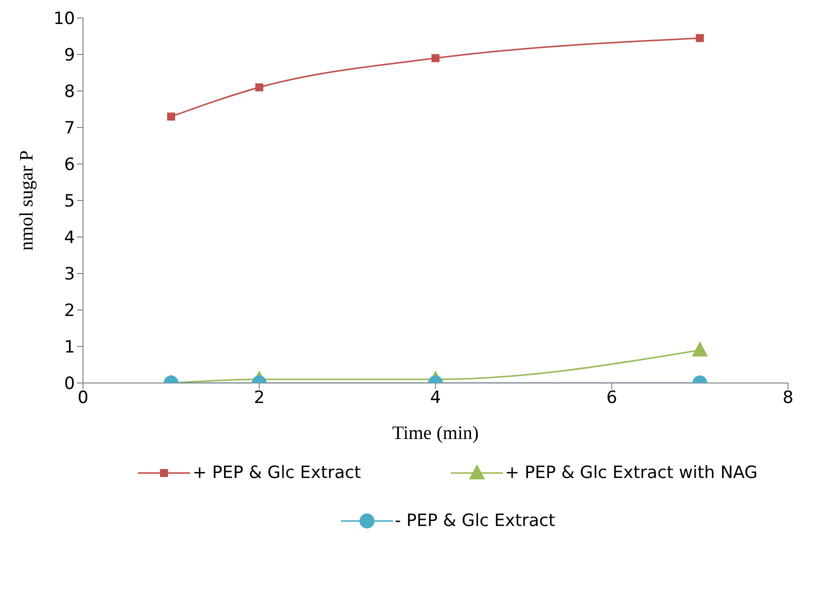  I want to click on x-tick-label: 8, so click(788, 398).